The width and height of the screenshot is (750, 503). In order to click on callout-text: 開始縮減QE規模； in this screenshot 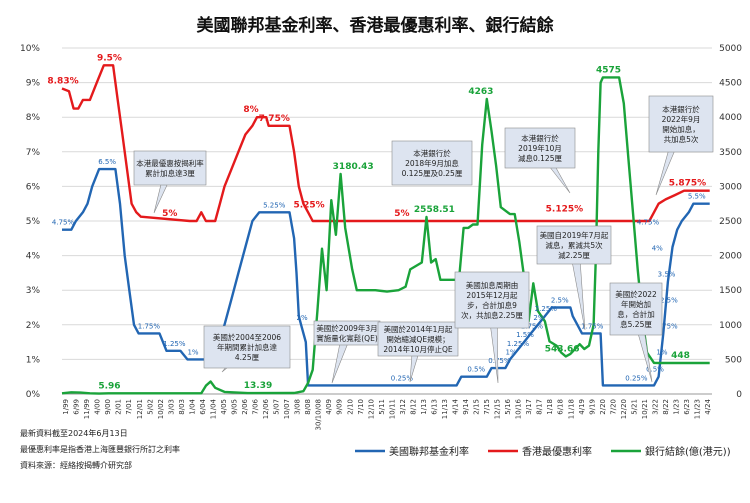, I will do `click(417, 339)`.